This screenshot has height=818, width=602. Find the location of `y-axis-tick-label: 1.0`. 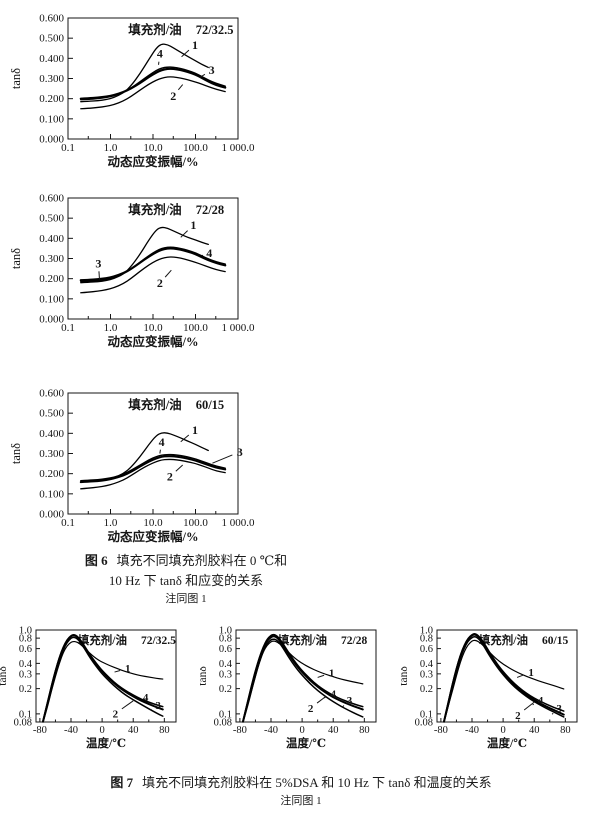

y-axis-tick-label: 1.0 is located at coordinates (25, 631).